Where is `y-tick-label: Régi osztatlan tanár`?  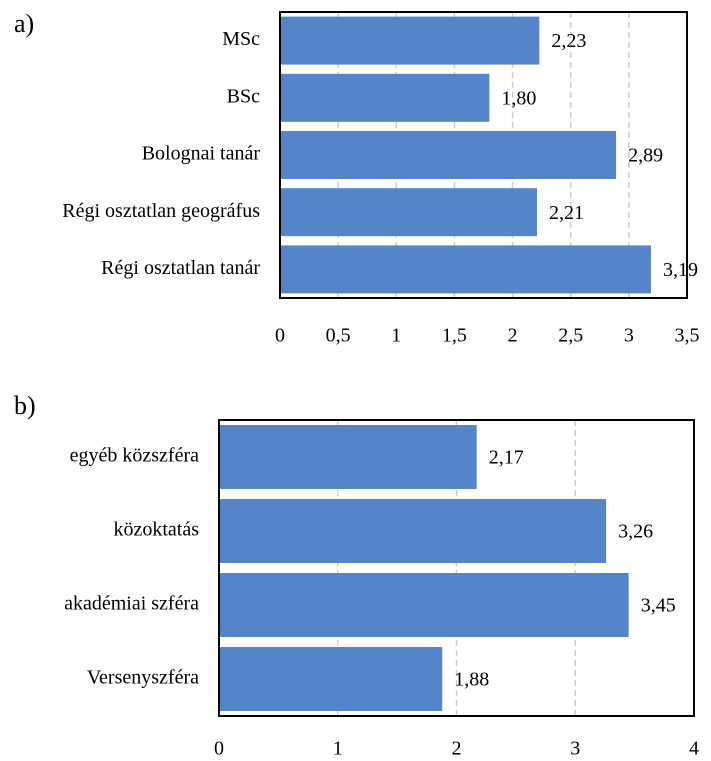 y-tick-label: Régi osztatlan tanár is located at coordinates (180, 268).